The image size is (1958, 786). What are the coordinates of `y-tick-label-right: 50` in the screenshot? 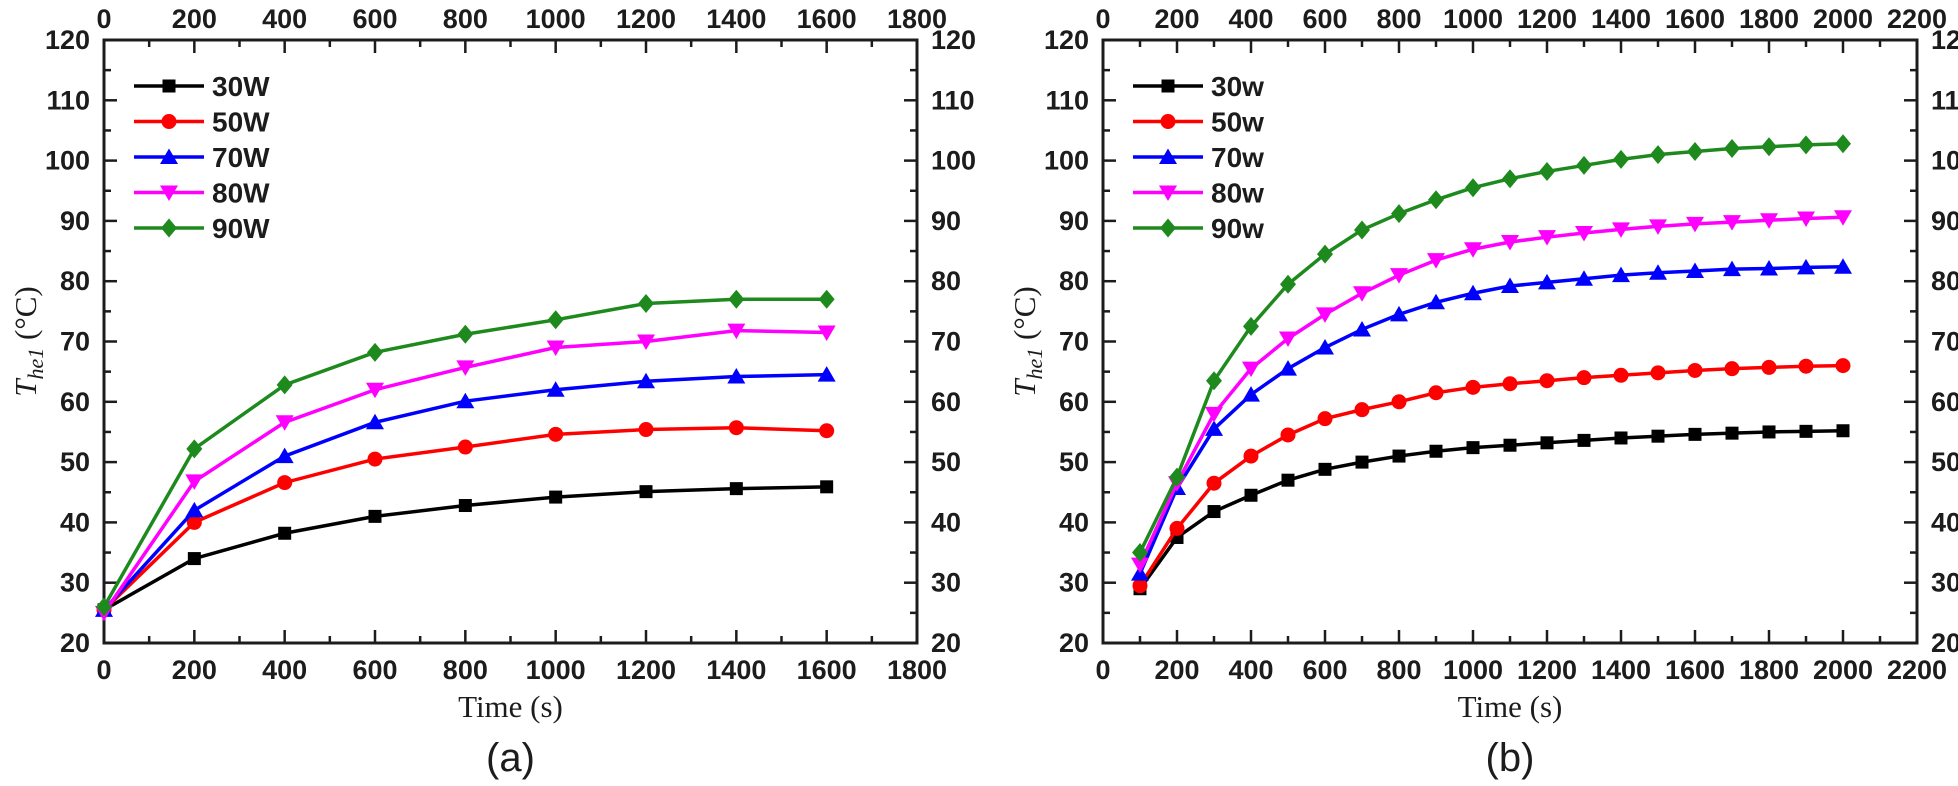 It's located at (946, 462).